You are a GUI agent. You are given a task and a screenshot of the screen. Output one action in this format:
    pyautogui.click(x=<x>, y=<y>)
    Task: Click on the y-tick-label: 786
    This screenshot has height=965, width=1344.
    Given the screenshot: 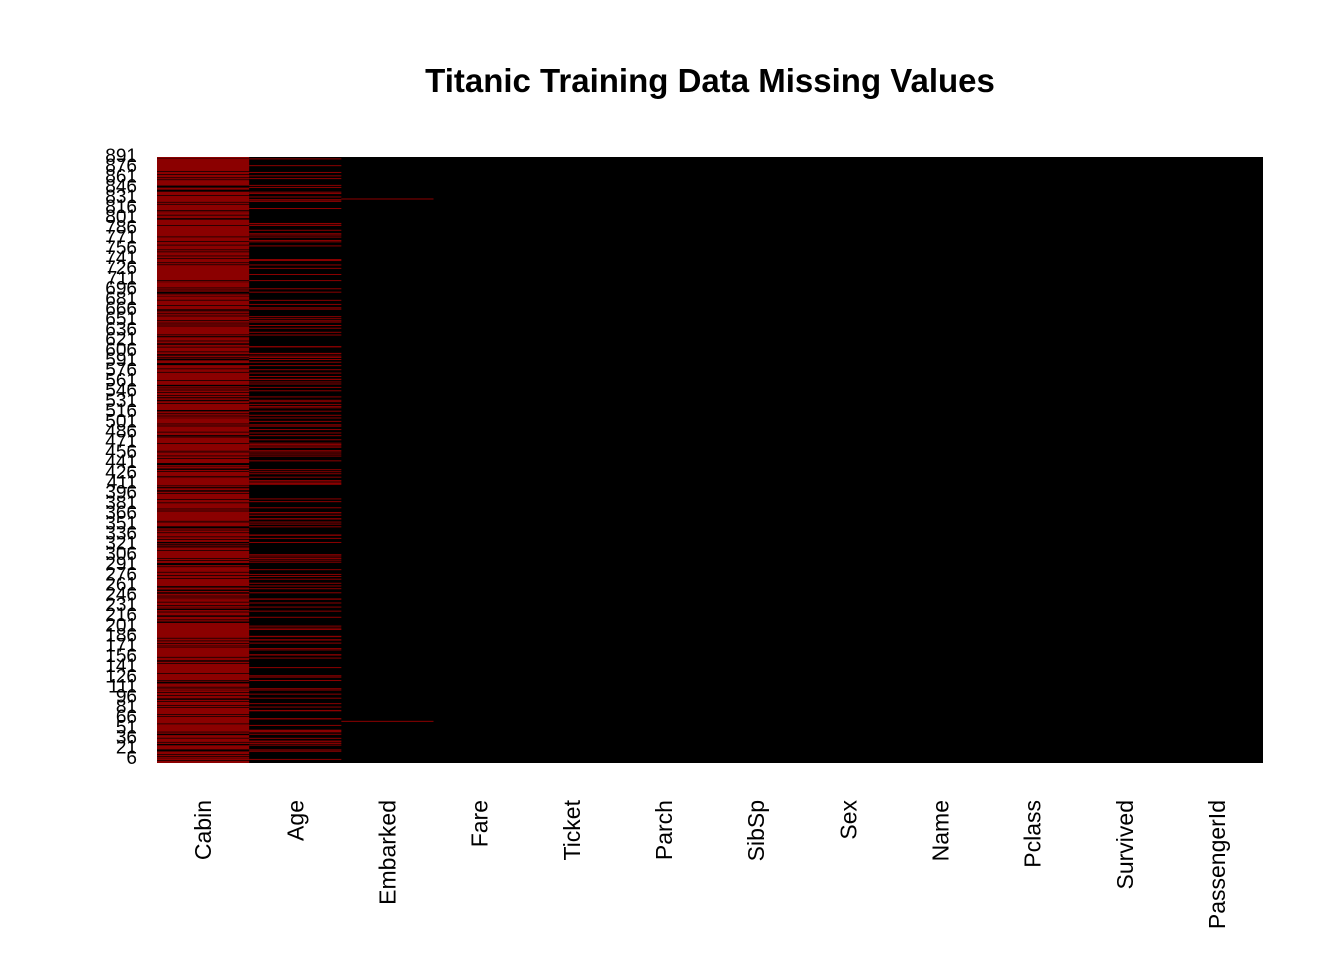 What is the action you would take?
    pyautogui.click(x=121, y=227)
    